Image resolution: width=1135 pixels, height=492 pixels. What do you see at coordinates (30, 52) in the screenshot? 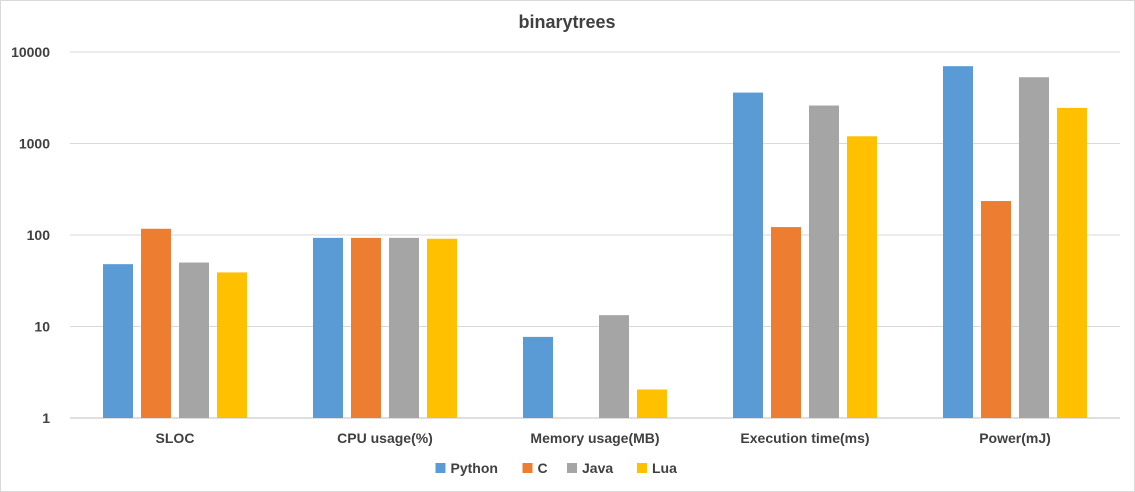
I see `y-tick-label: 10000` at bounding box center [30, 52].